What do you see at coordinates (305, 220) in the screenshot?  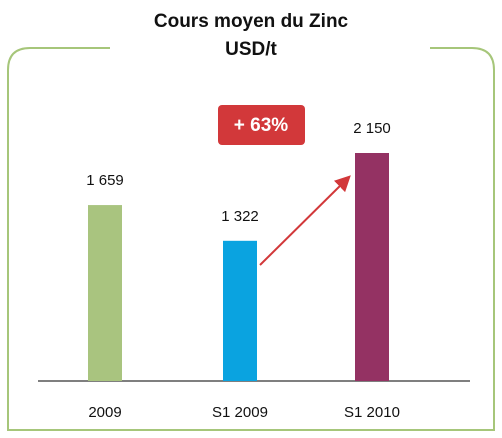 I see `growth-arrow` at bounding box center [305, 220].